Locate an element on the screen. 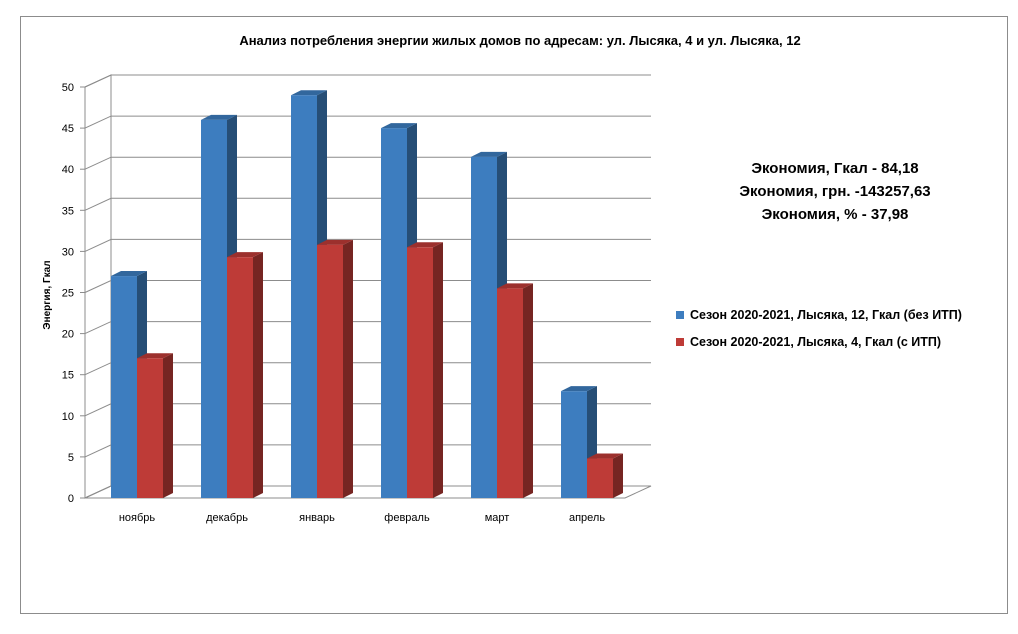 This screenshot has width=1018, height=634. x-tick-label: март is located at coordinates (497, 518).